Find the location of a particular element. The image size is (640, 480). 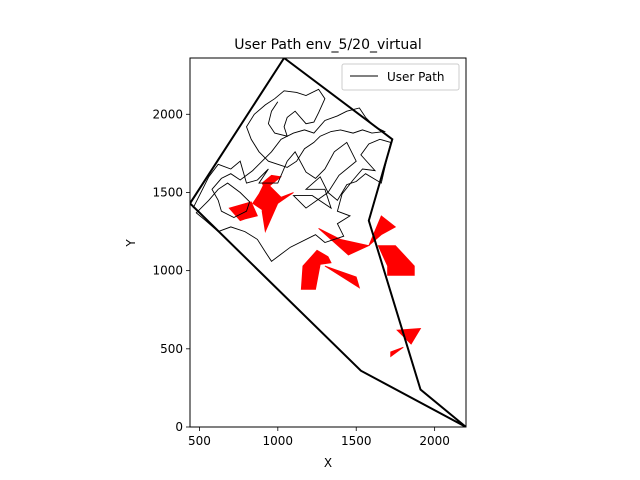

y-axis-label: Y is located at coordinates (131, 243).